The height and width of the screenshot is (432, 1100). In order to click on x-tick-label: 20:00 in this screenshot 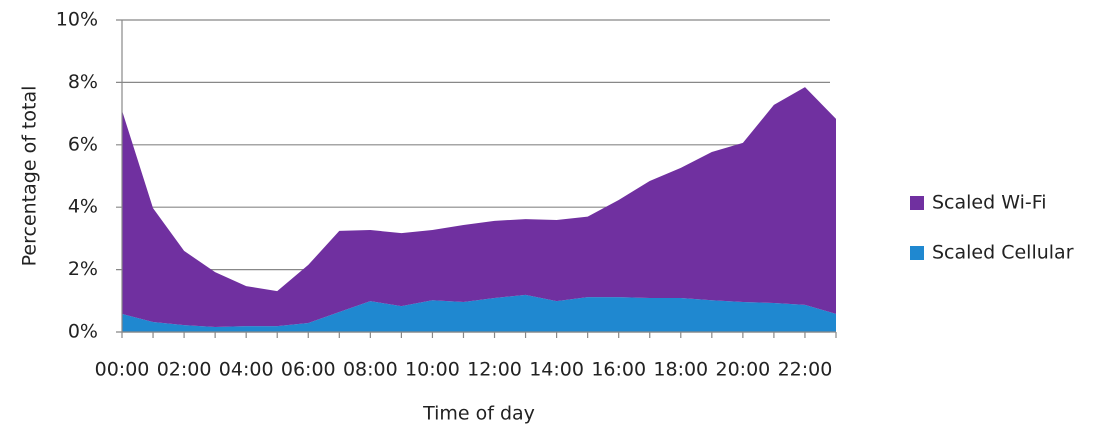, I will do `click(742, 370)`.